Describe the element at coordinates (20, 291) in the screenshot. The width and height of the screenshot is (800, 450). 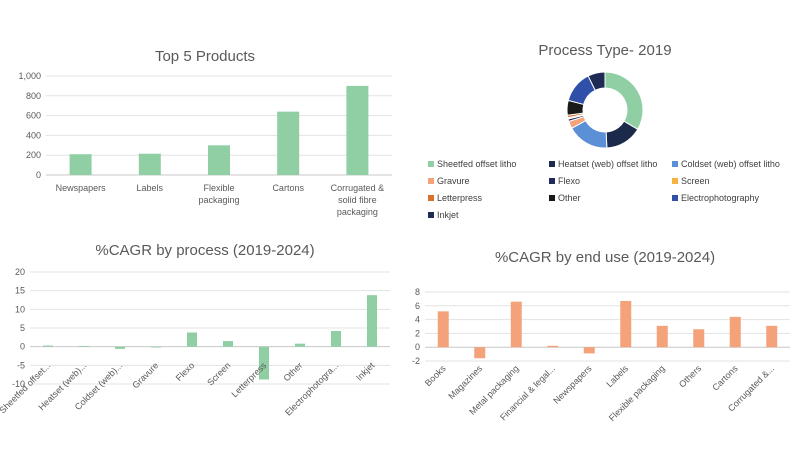
I see `y-tick-label: 15` at that location.